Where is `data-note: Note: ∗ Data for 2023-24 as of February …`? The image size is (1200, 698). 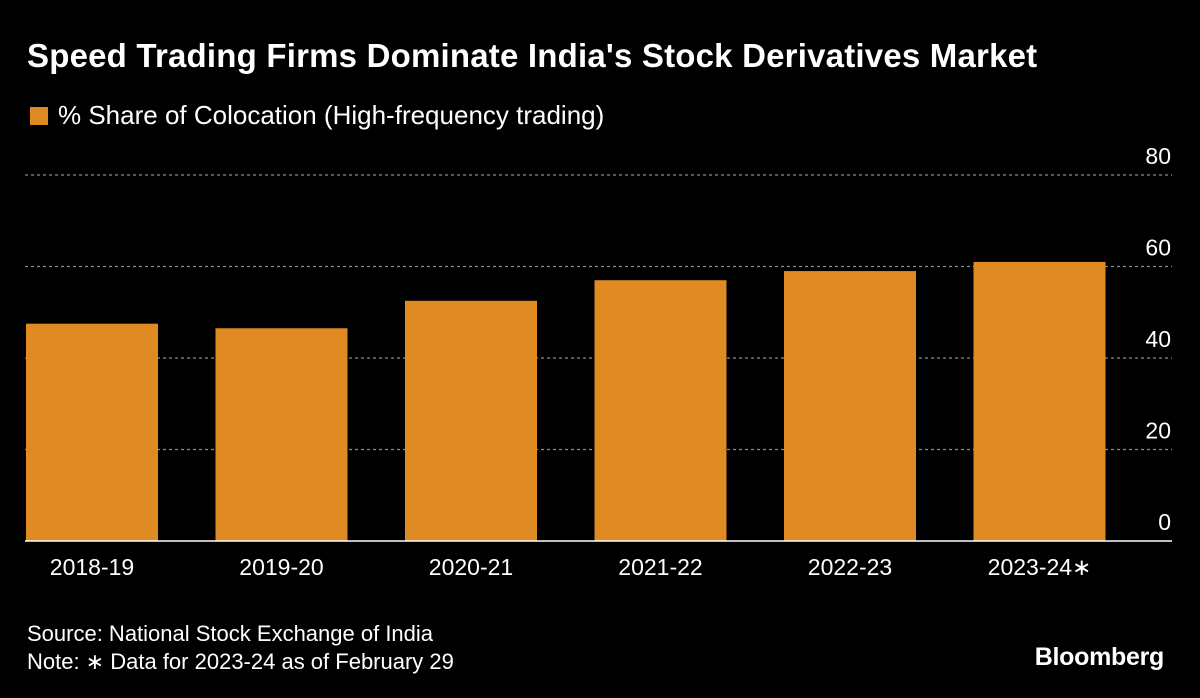 data-note: Note: ∗ Data for 2023-24 as of February … is located at coordinates (240, 661).